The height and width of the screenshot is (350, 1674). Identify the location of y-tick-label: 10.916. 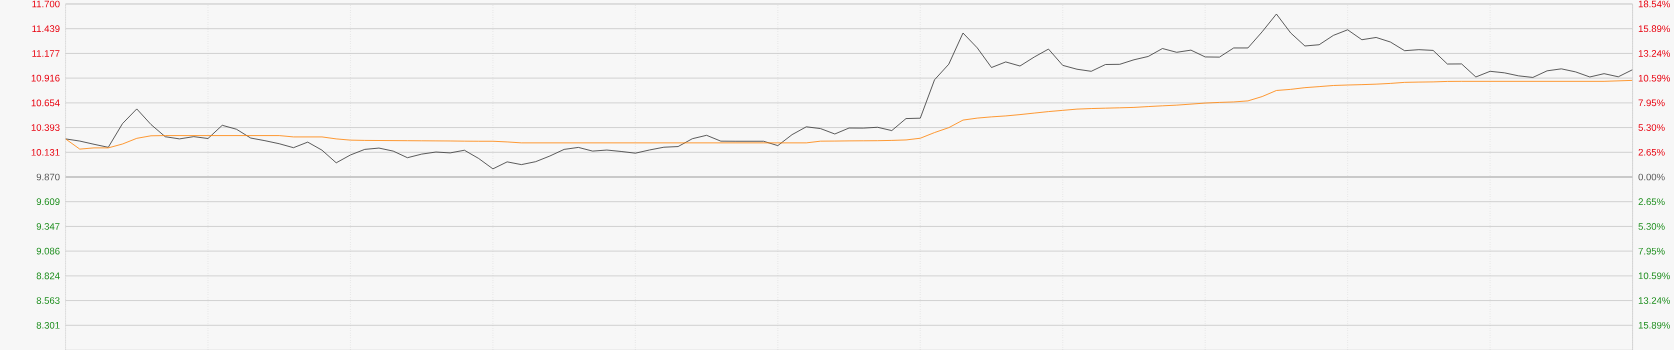
(45, 78).